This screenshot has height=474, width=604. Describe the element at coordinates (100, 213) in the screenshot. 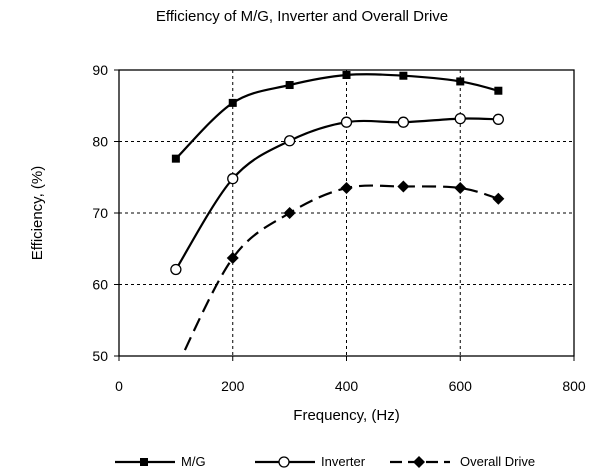

I see `y-tick-label: 70` at that location.